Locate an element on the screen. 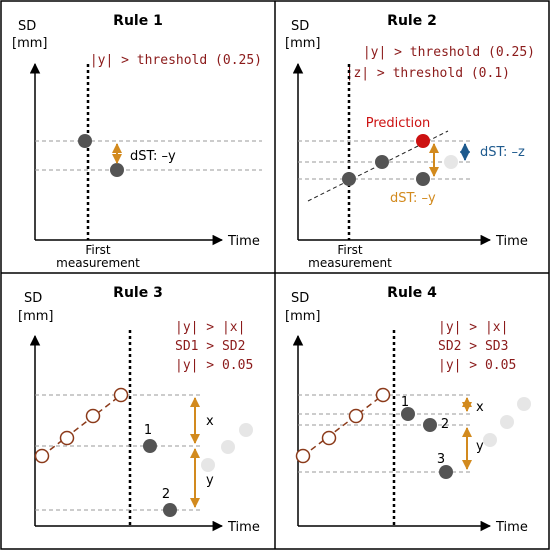 This screenshot has height=555, width=550. panel-title: Rule 3 is located at coordinates (138, 293).